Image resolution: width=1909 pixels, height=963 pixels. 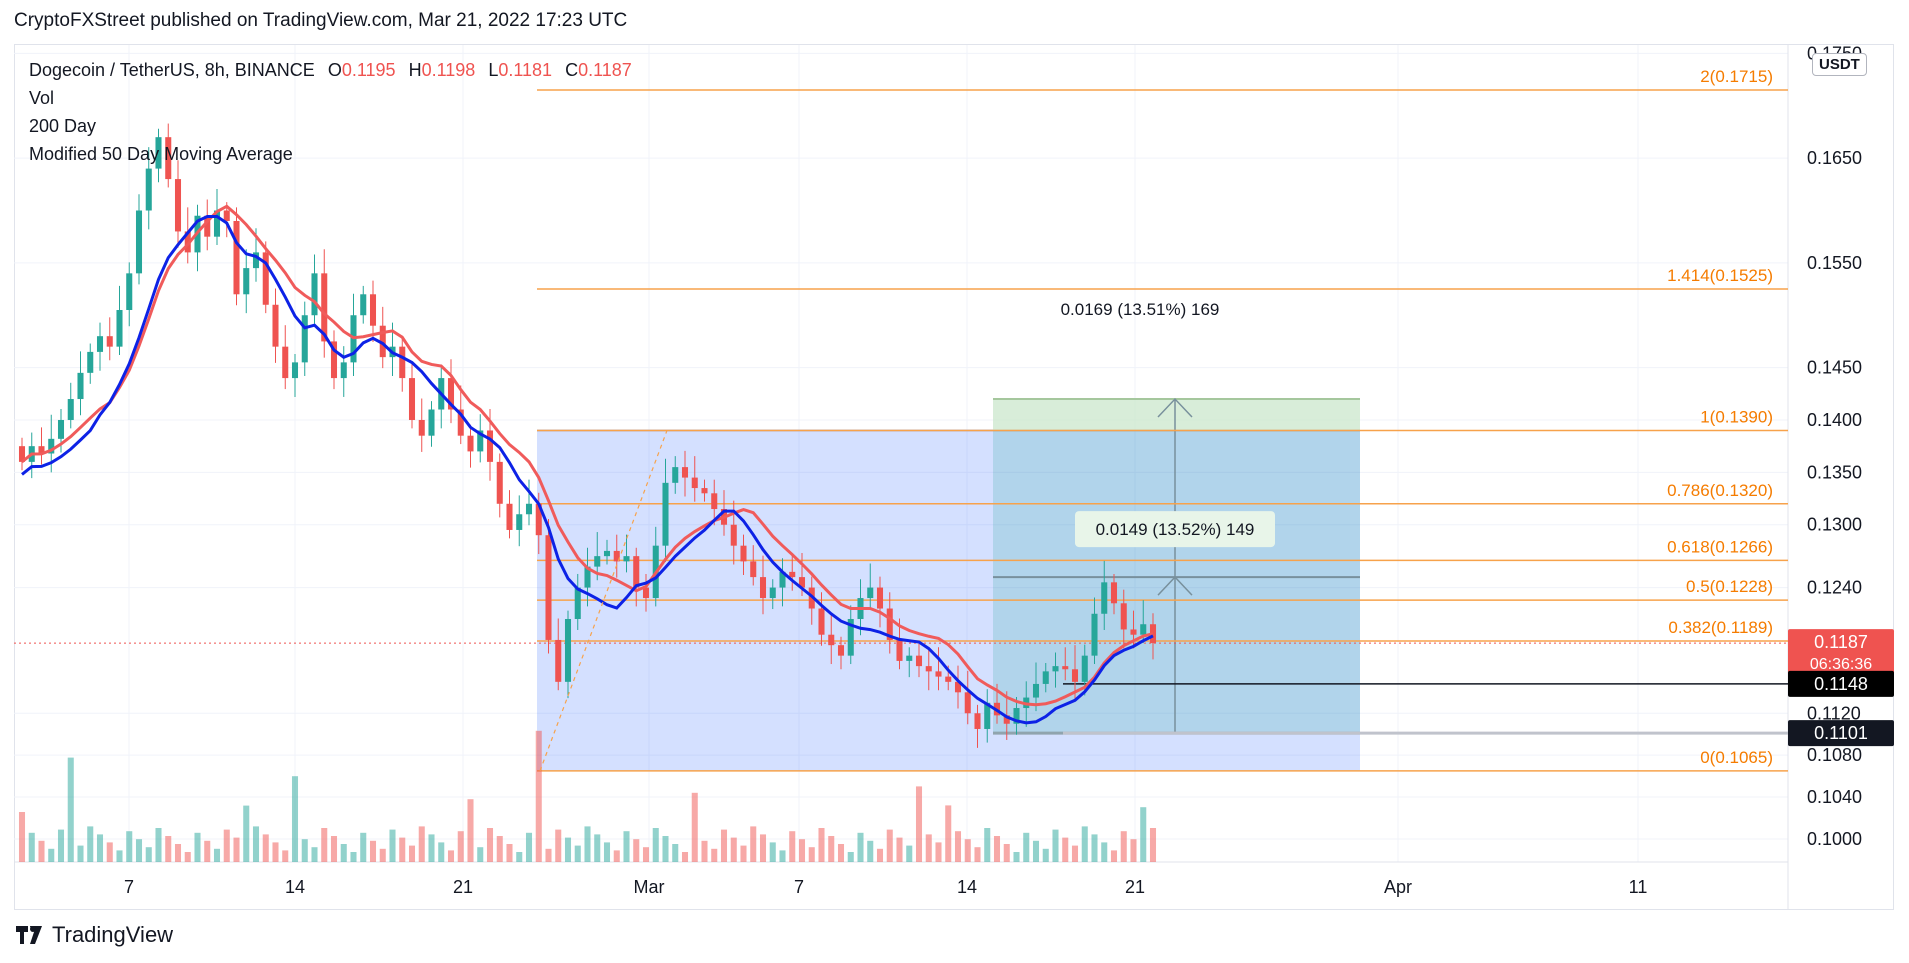 What do you see at coordinates (448, 70) in the screenshot?
I see `legend-high: 0.1198` at bounding box center [448, 70].